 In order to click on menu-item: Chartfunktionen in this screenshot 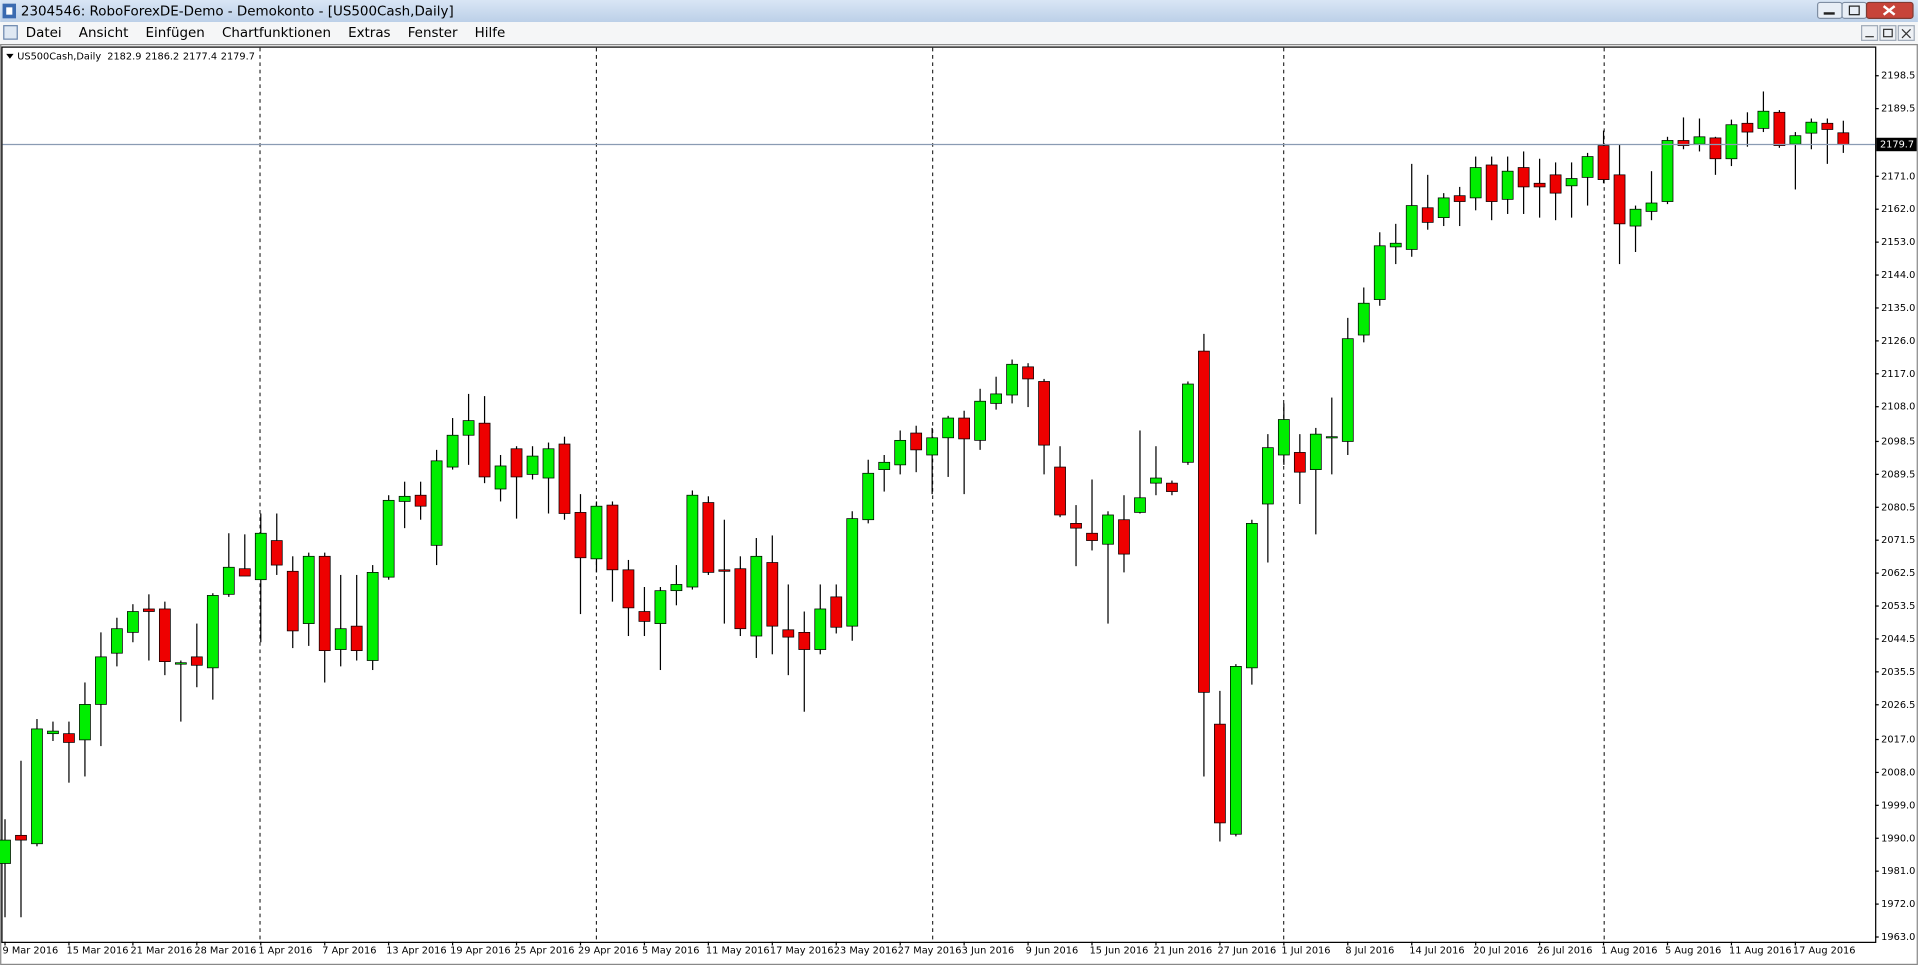, I will do `click(276, 33)`.